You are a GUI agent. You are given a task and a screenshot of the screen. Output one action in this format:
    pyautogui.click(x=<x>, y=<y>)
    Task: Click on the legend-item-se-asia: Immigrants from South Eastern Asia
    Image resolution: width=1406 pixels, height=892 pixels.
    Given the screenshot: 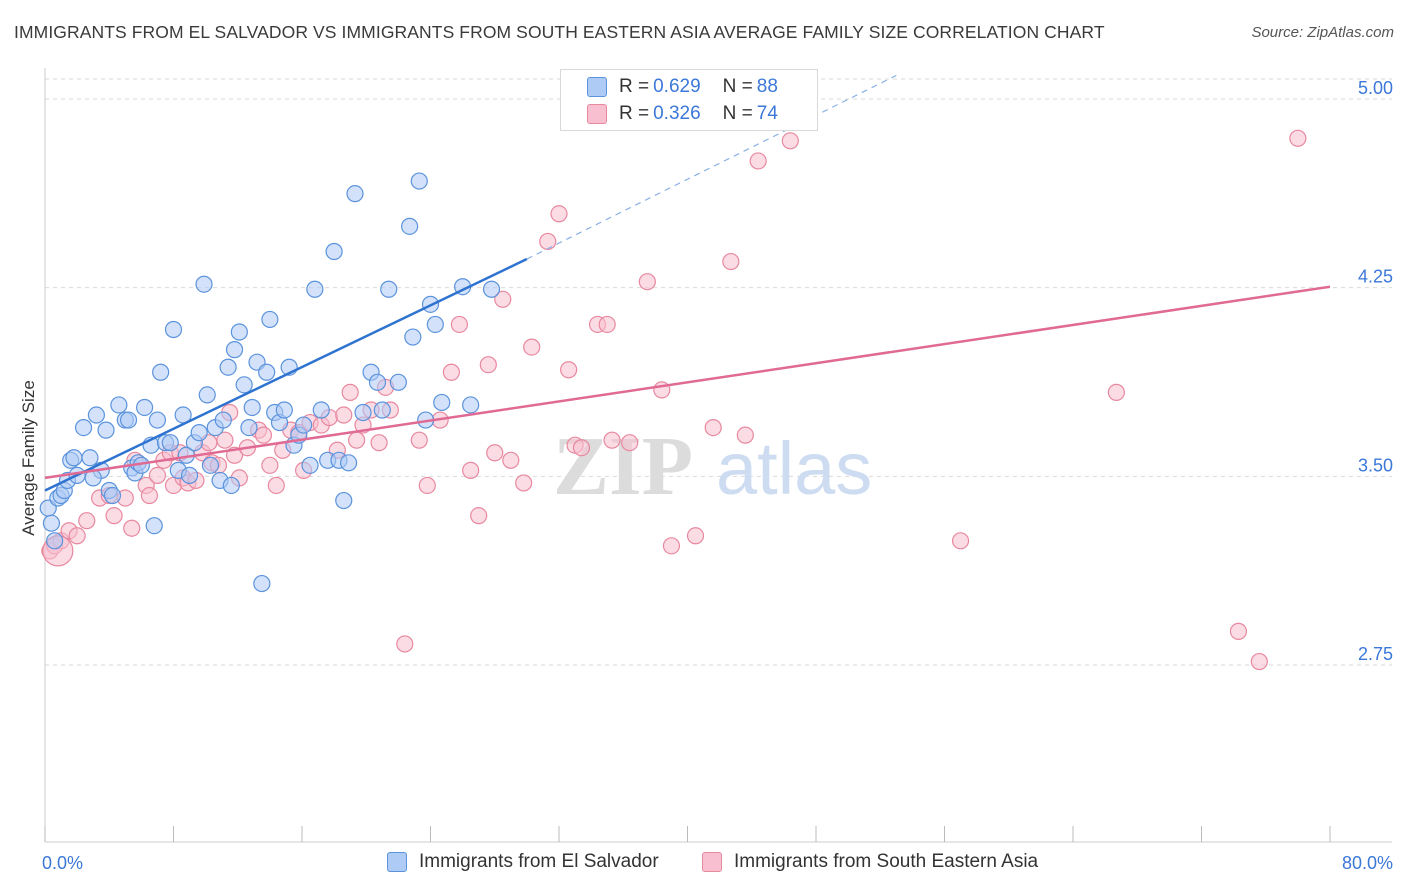 What is the action you would take?
    pyautogui.click(x=870, y=862)
    